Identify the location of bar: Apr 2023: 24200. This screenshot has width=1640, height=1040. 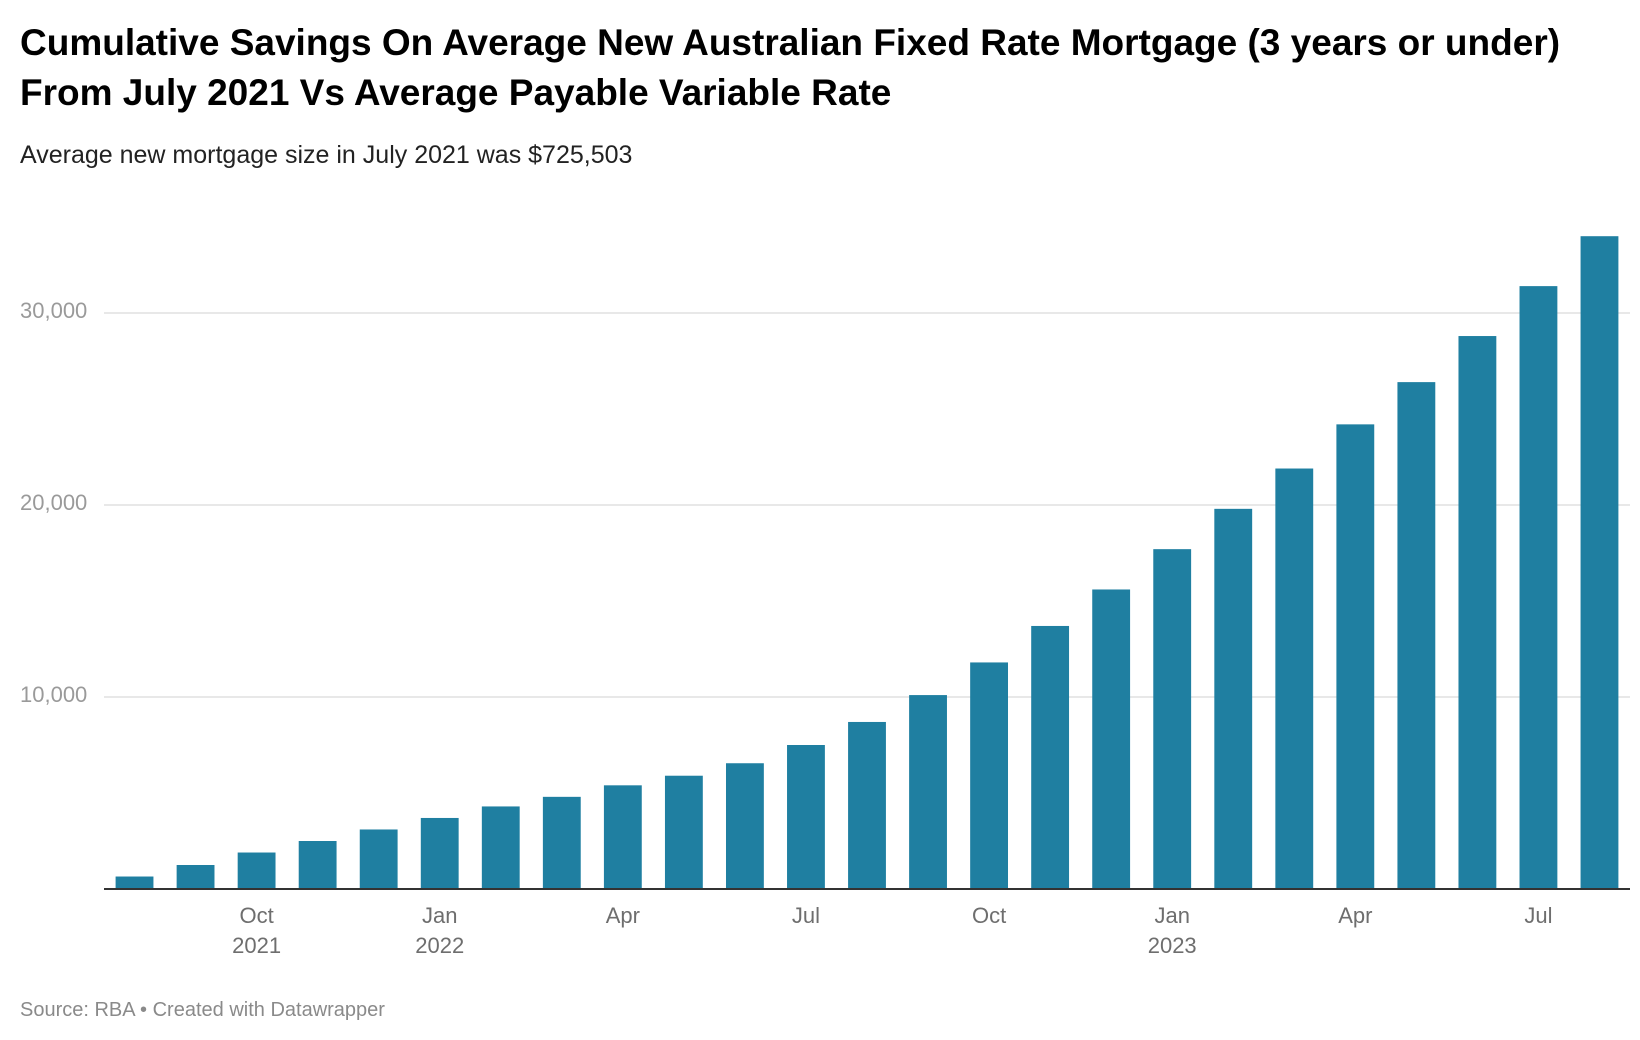
(1355, 656).